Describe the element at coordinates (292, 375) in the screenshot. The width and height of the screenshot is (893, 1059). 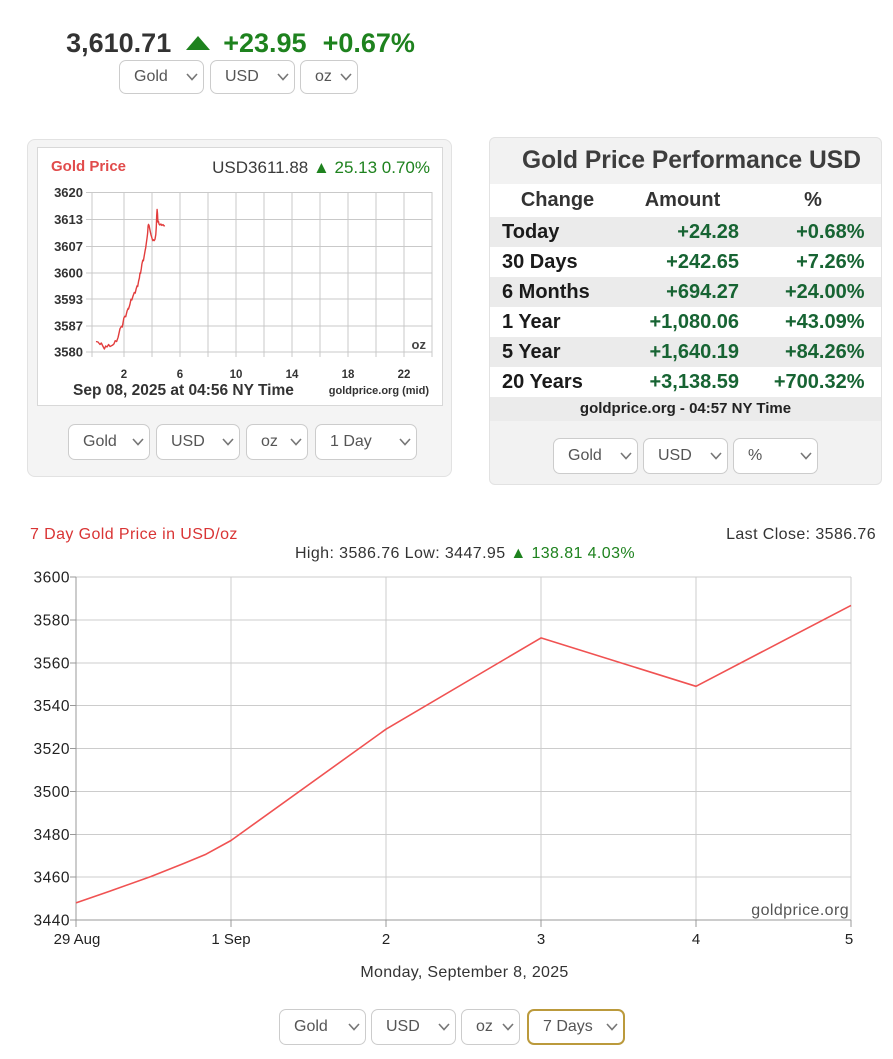
I see `svg-text: 14` at that location.